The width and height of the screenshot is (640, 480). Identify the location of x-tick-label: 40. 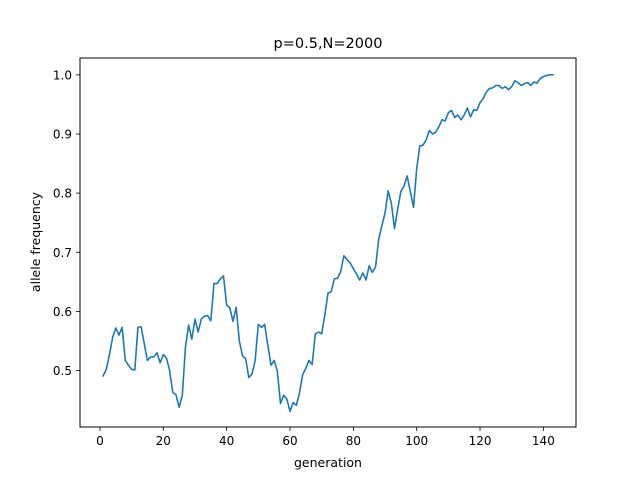
(226, 441).